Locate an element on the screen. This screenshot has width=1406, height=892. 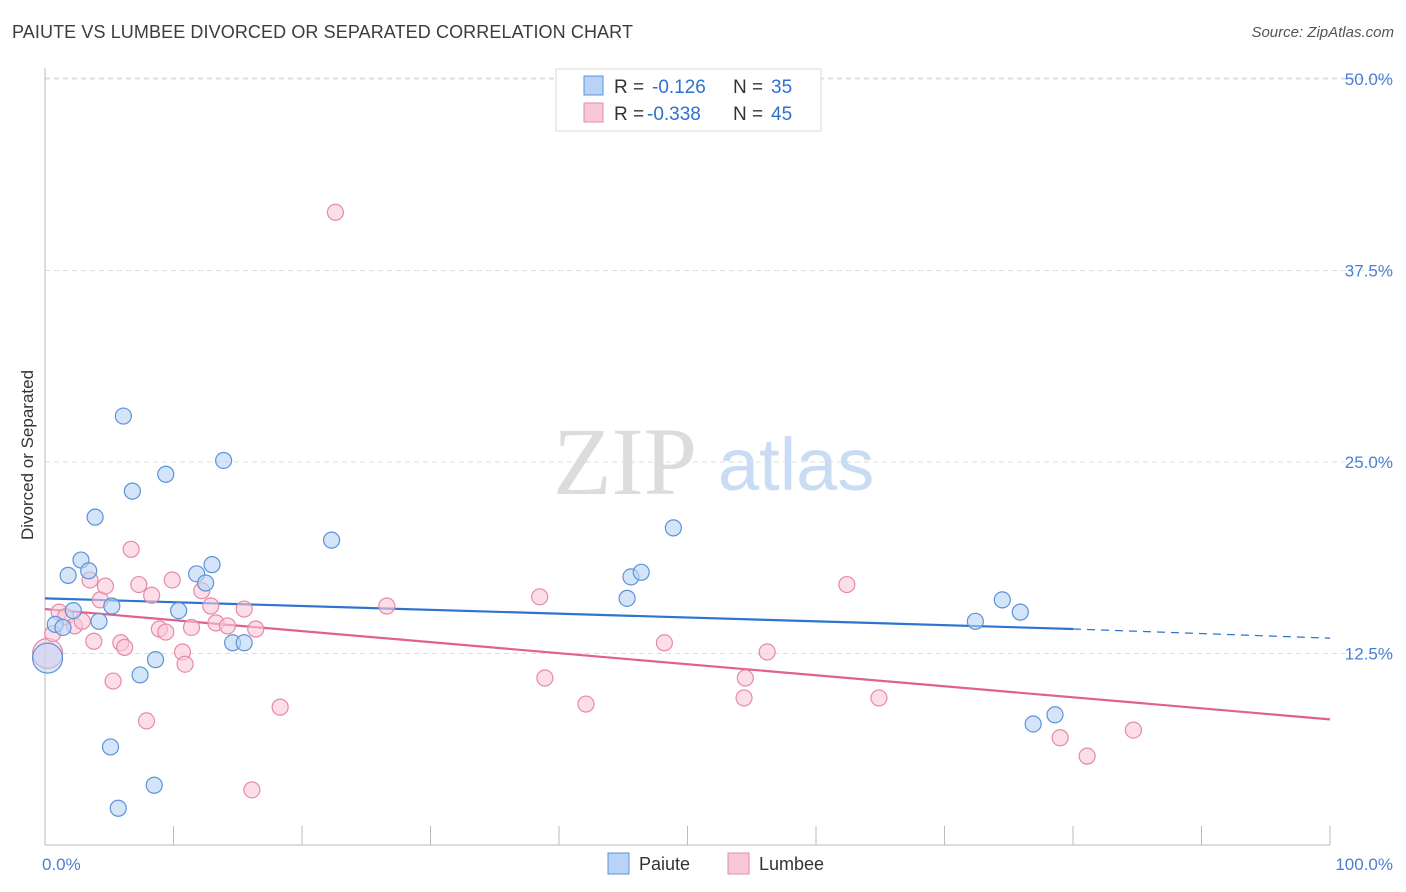
series-legend: Paiute Lumbee is located at coordinates (715, 863).